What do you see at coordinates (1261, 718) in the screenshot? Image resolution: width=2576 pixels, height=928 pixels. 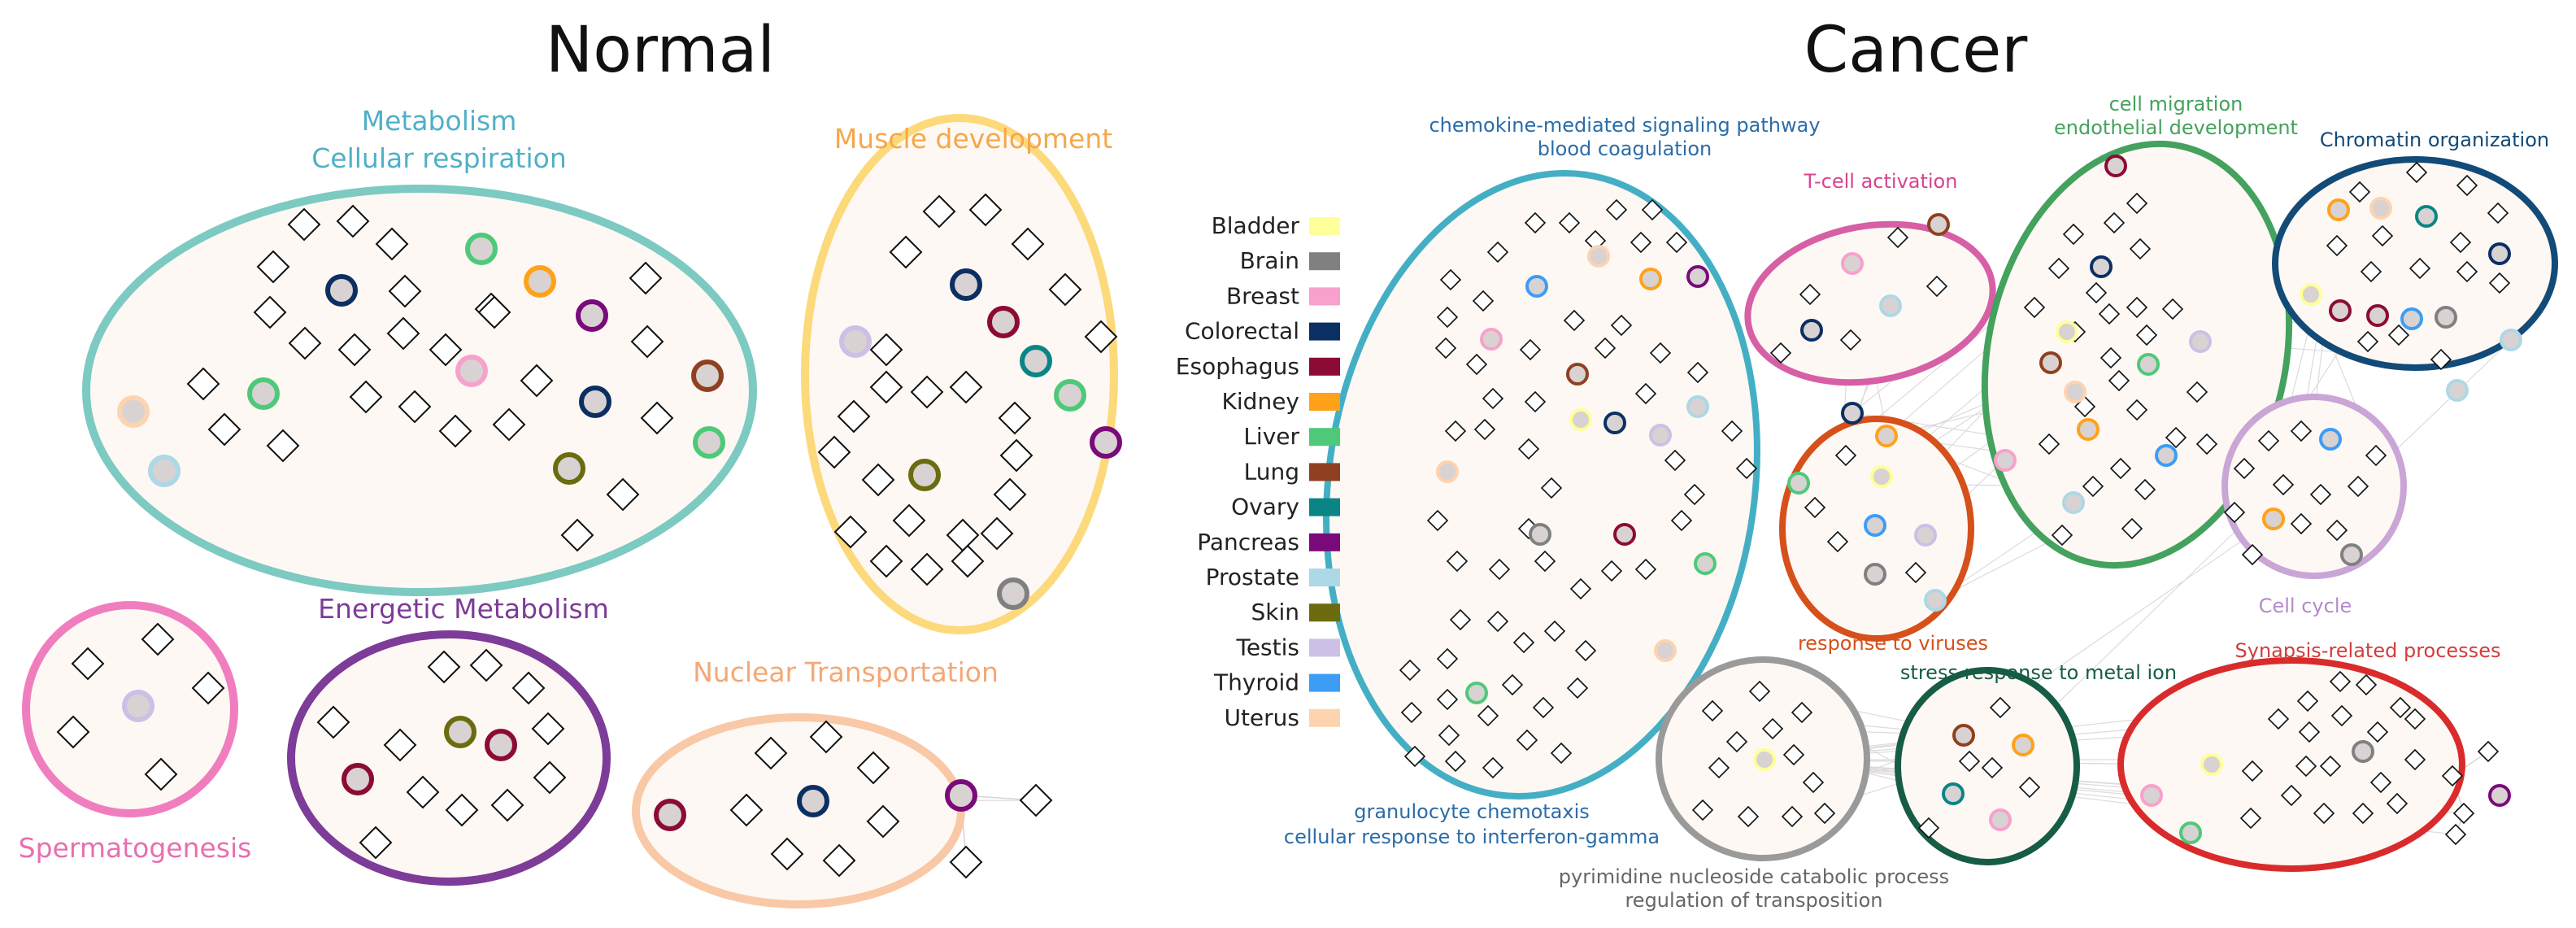 I see `legend-label: Uterus` at bounding box center [1261, 718].